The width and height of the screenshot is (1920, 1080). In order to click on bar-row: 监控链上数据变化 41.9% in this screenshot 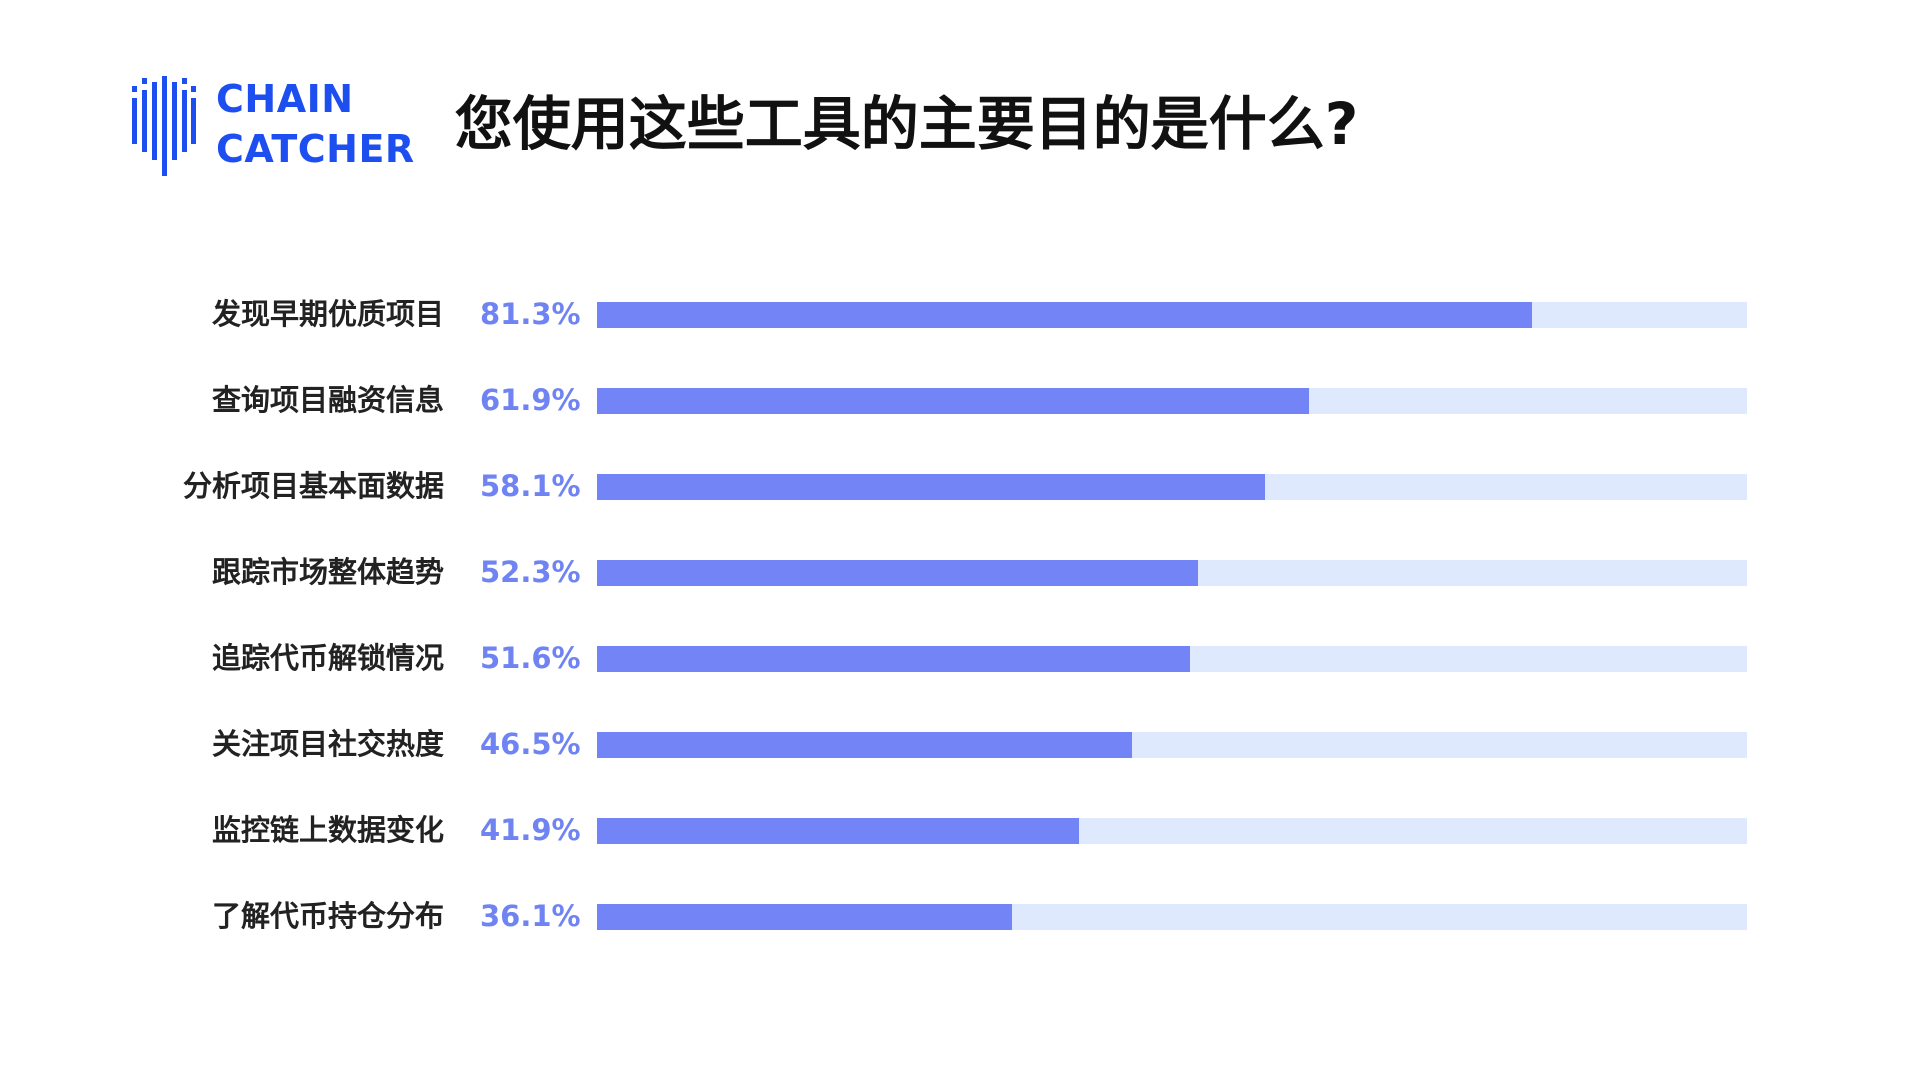, I will do `click(960, 830)`.